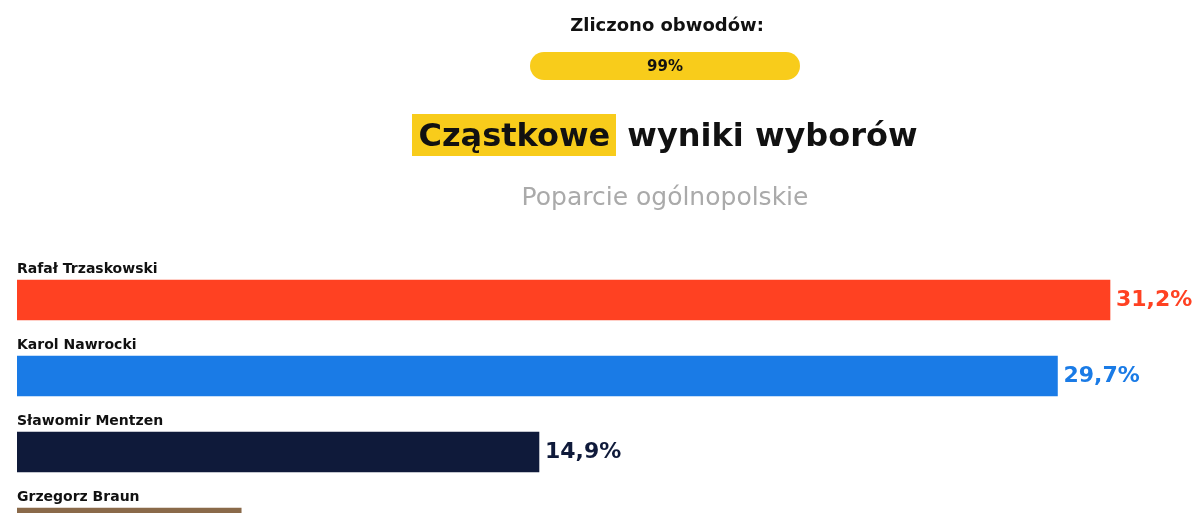 The width and height of the screenshot is (1200, 513). Describe the element at coordinates (667, 24) in the screenshot. I see `text: Zliczono obwodów:` at that location.